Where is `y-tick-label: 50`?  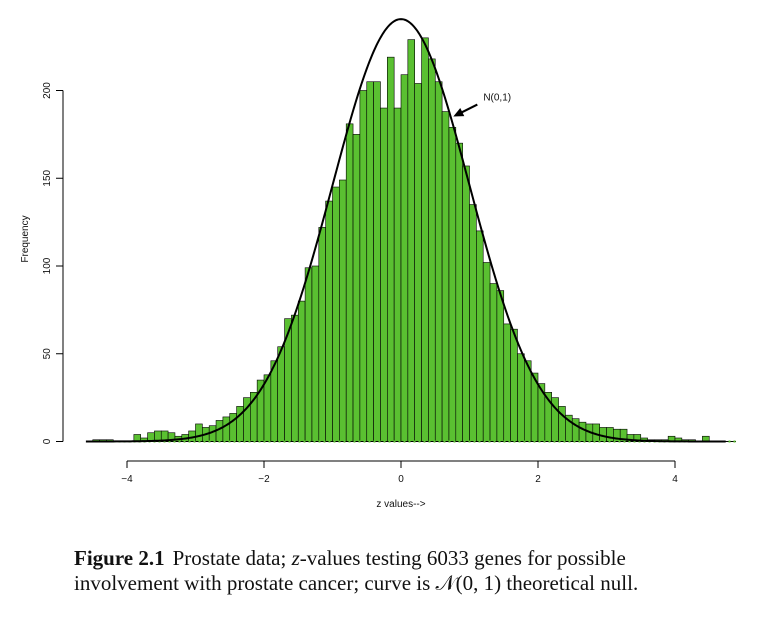
y-tick-label: 50 is located at coordinates (47, 354).